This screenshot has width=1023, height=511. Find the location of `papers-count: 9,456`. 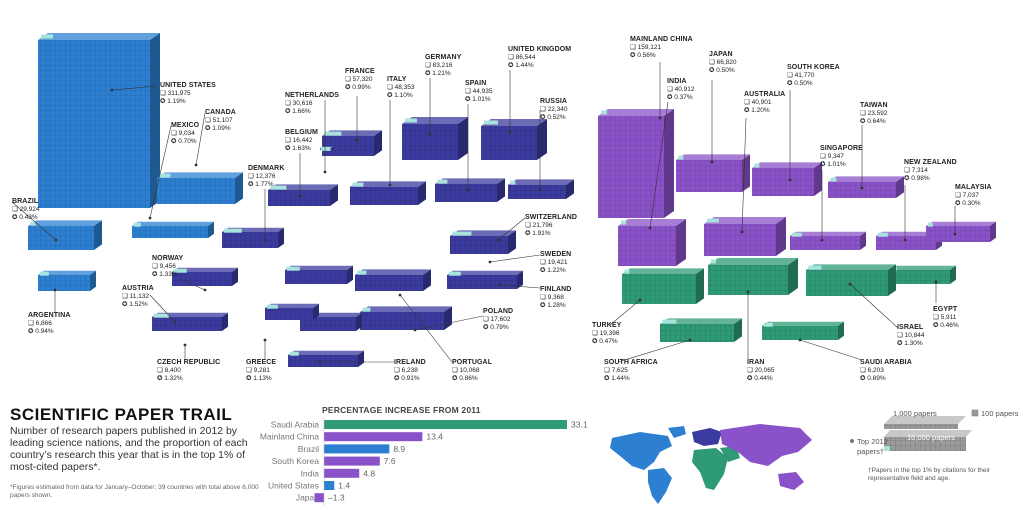

papers-count: 9,456 is located at coordinates (167, 266).